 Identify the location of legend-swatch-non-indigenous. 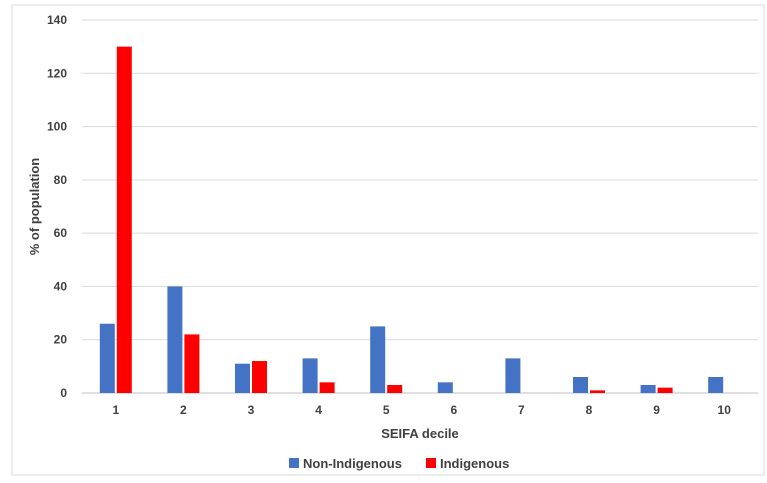
(294, 463).